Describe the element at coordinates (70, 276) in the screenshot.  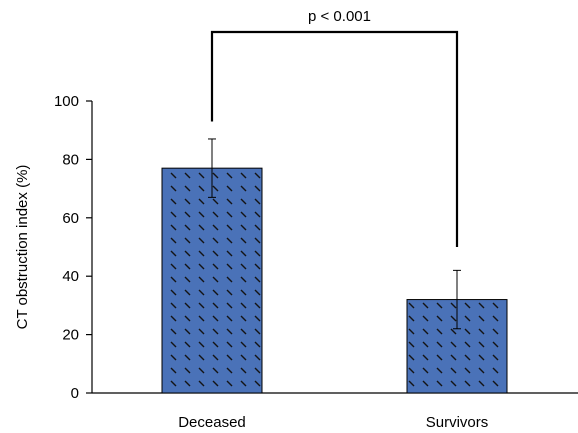
I see `y-tick-label: 40` at that location.